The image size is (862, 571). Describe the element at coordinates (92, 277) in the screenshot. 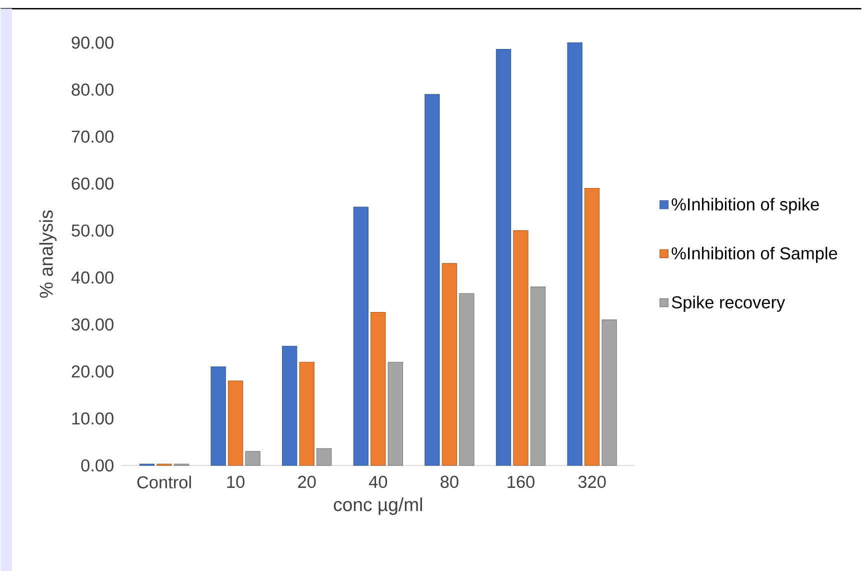

I see `y-tick-label: 40.00` at that location.